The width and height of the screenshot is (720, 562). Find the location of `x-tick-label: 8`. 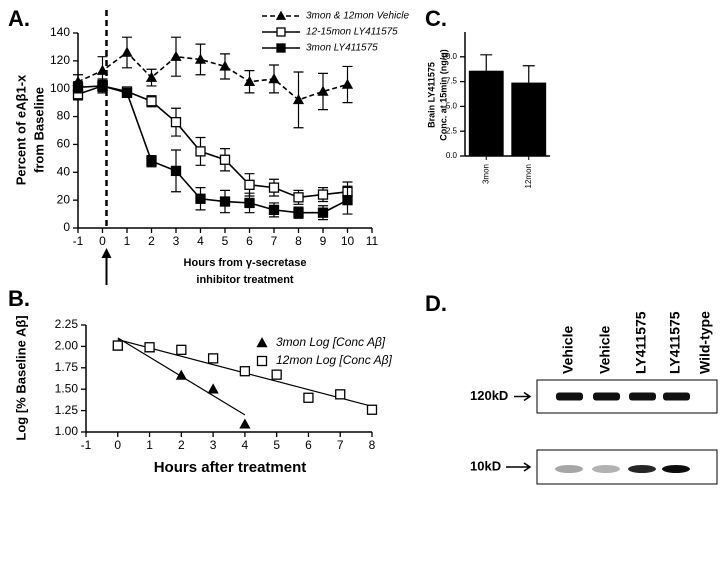

x-tick-label: 8 is located at coordinates (372, 445).